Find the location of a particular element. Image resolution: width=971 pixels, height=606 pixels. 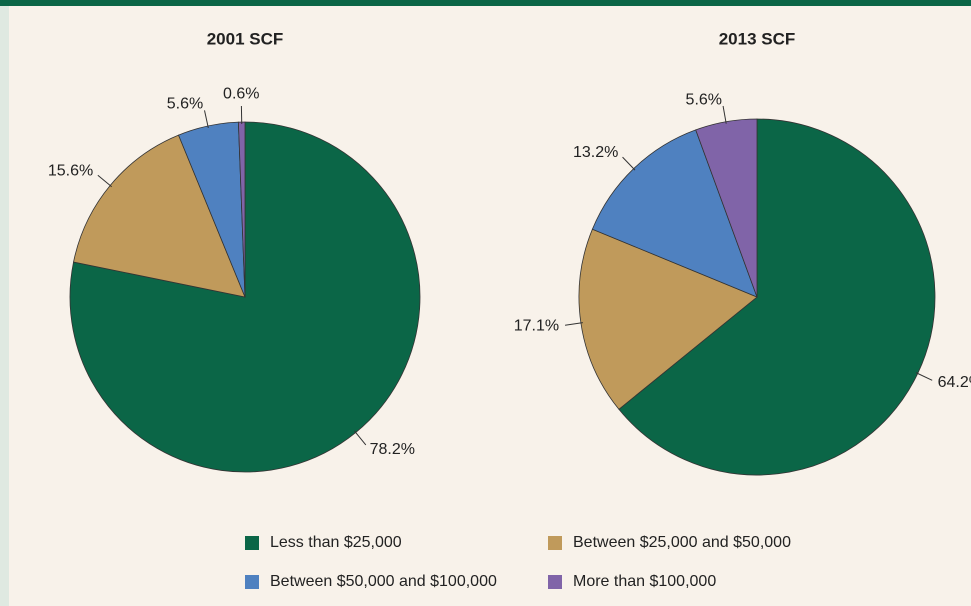

legend-label: More than $100,000 is located at coordinates (644, 581).